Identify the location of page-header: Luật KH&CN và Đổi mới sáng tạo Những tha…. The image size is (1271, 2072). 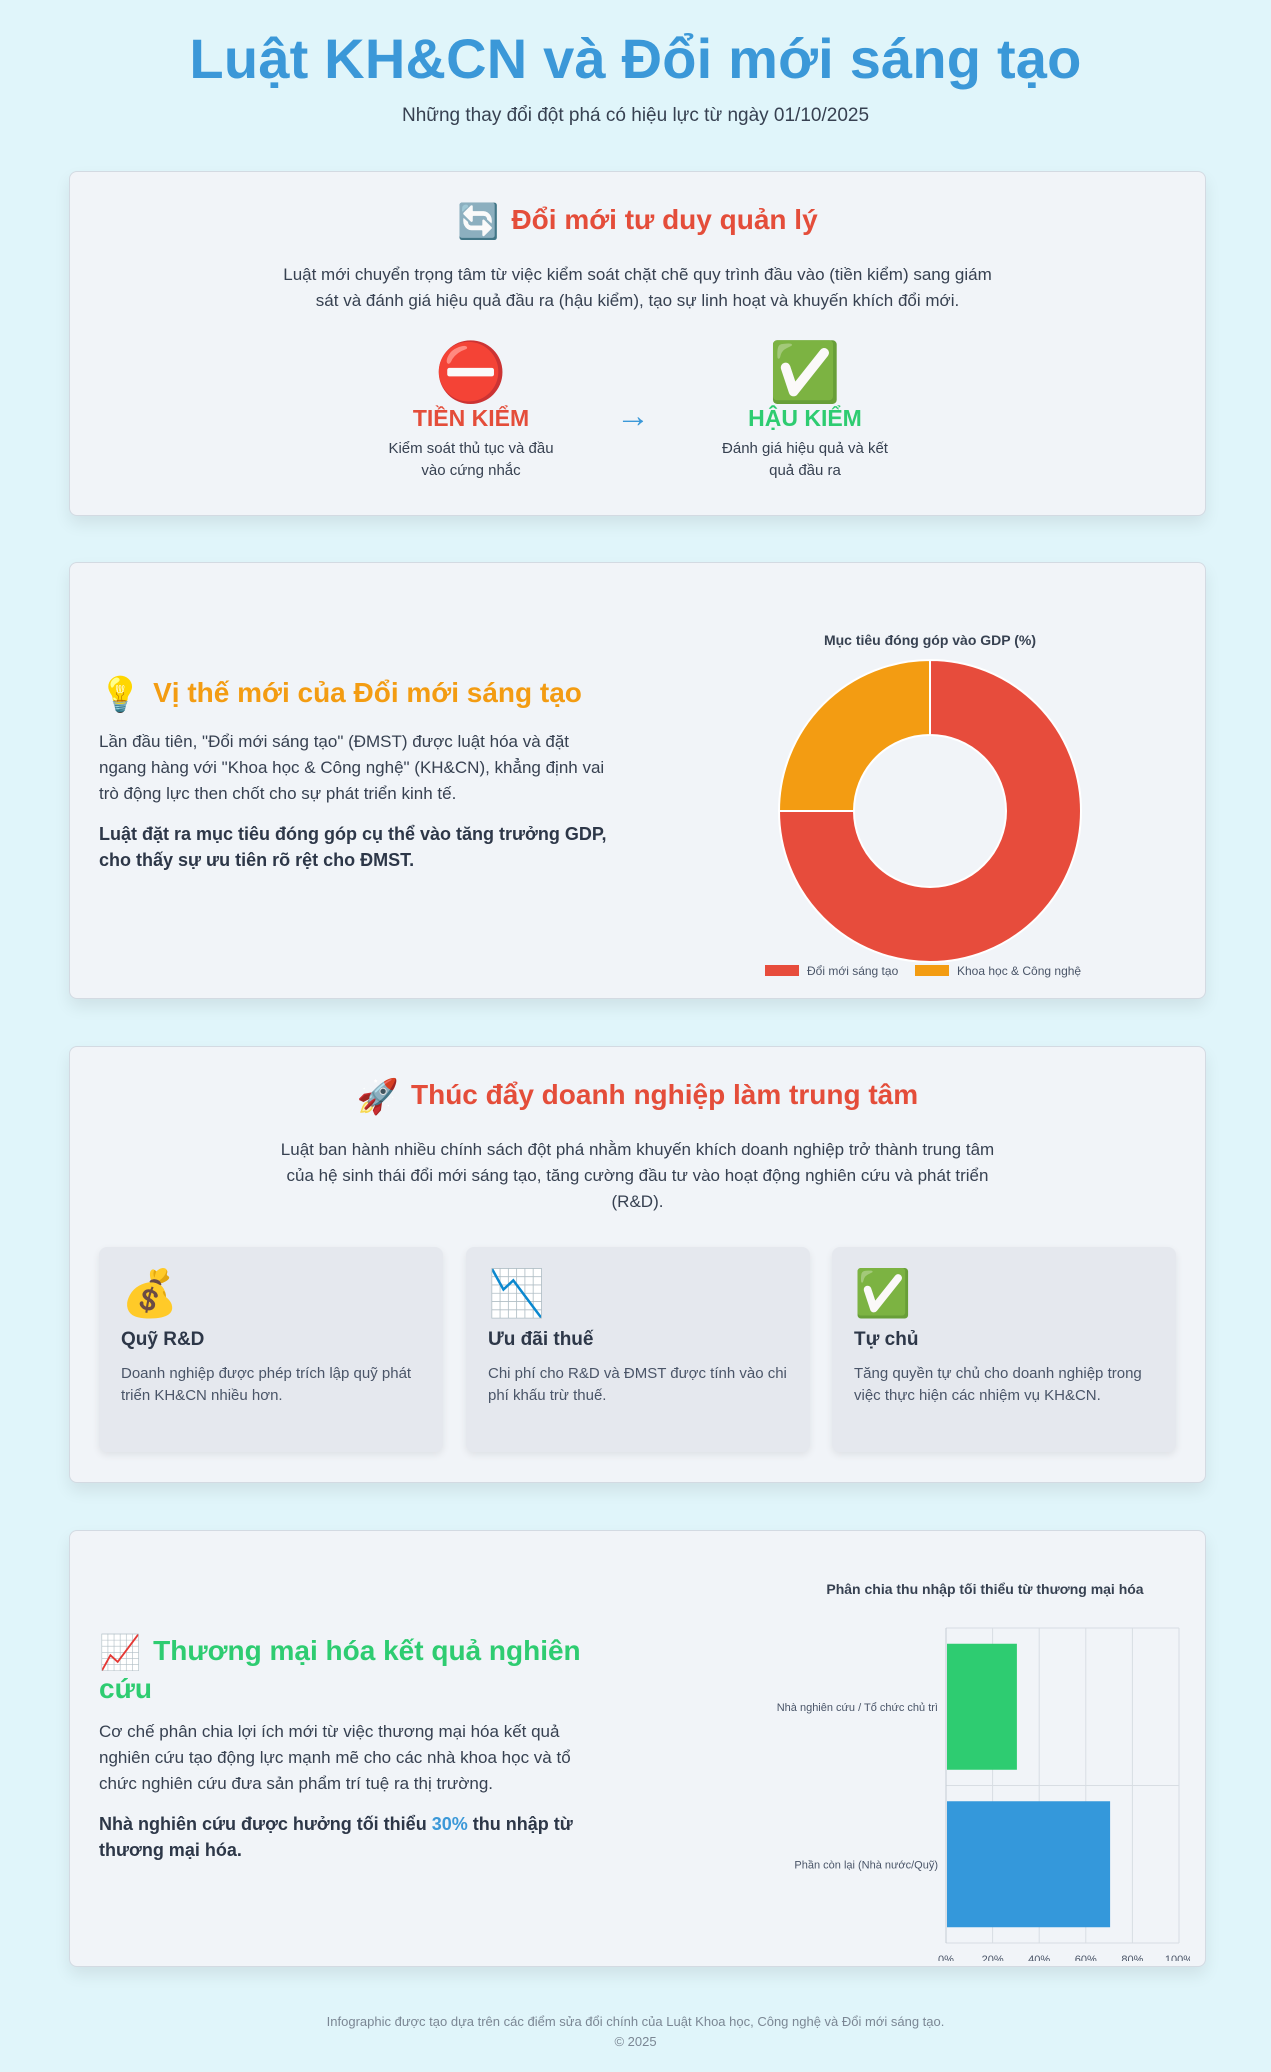
(635, 63).